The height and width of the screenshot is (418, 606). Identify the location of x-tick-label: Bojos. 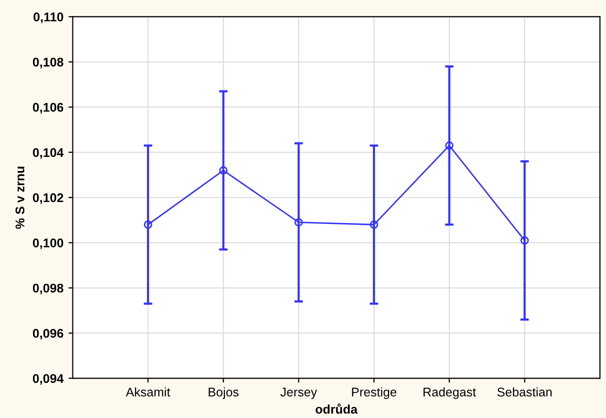
(223, 393).